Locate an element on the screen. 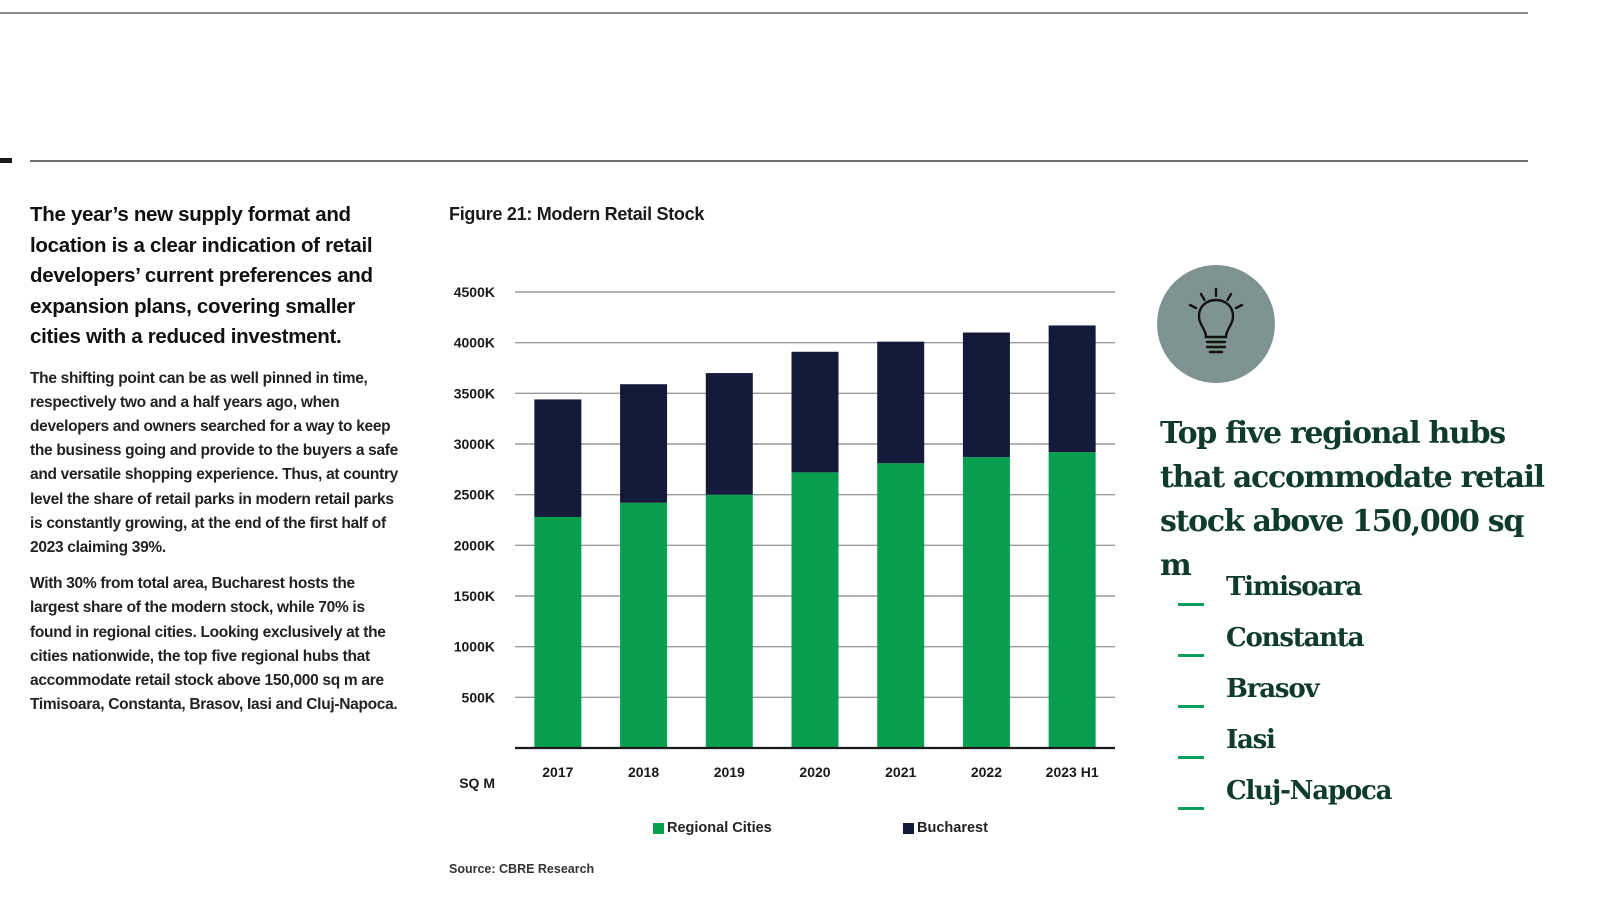 Image resolution: width=1600 pixels, height=900 pixels. hub-name: Brasov is located at coordinates (1273, 689).